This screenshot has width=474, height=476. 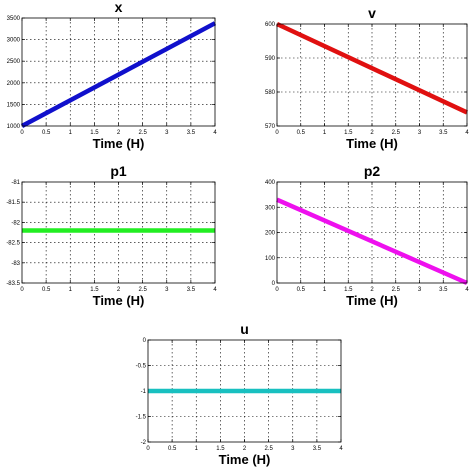 What do you see at coordinates (15, 223) in the screenshot?
I see `chart-3-y-tick-label: -82` at bounding box center [15, 223].